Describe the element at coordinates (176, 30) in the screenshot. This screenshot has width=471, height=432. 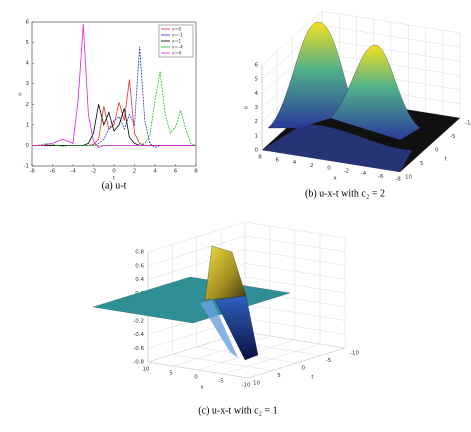
I see `legend-label: x=0` at that location.